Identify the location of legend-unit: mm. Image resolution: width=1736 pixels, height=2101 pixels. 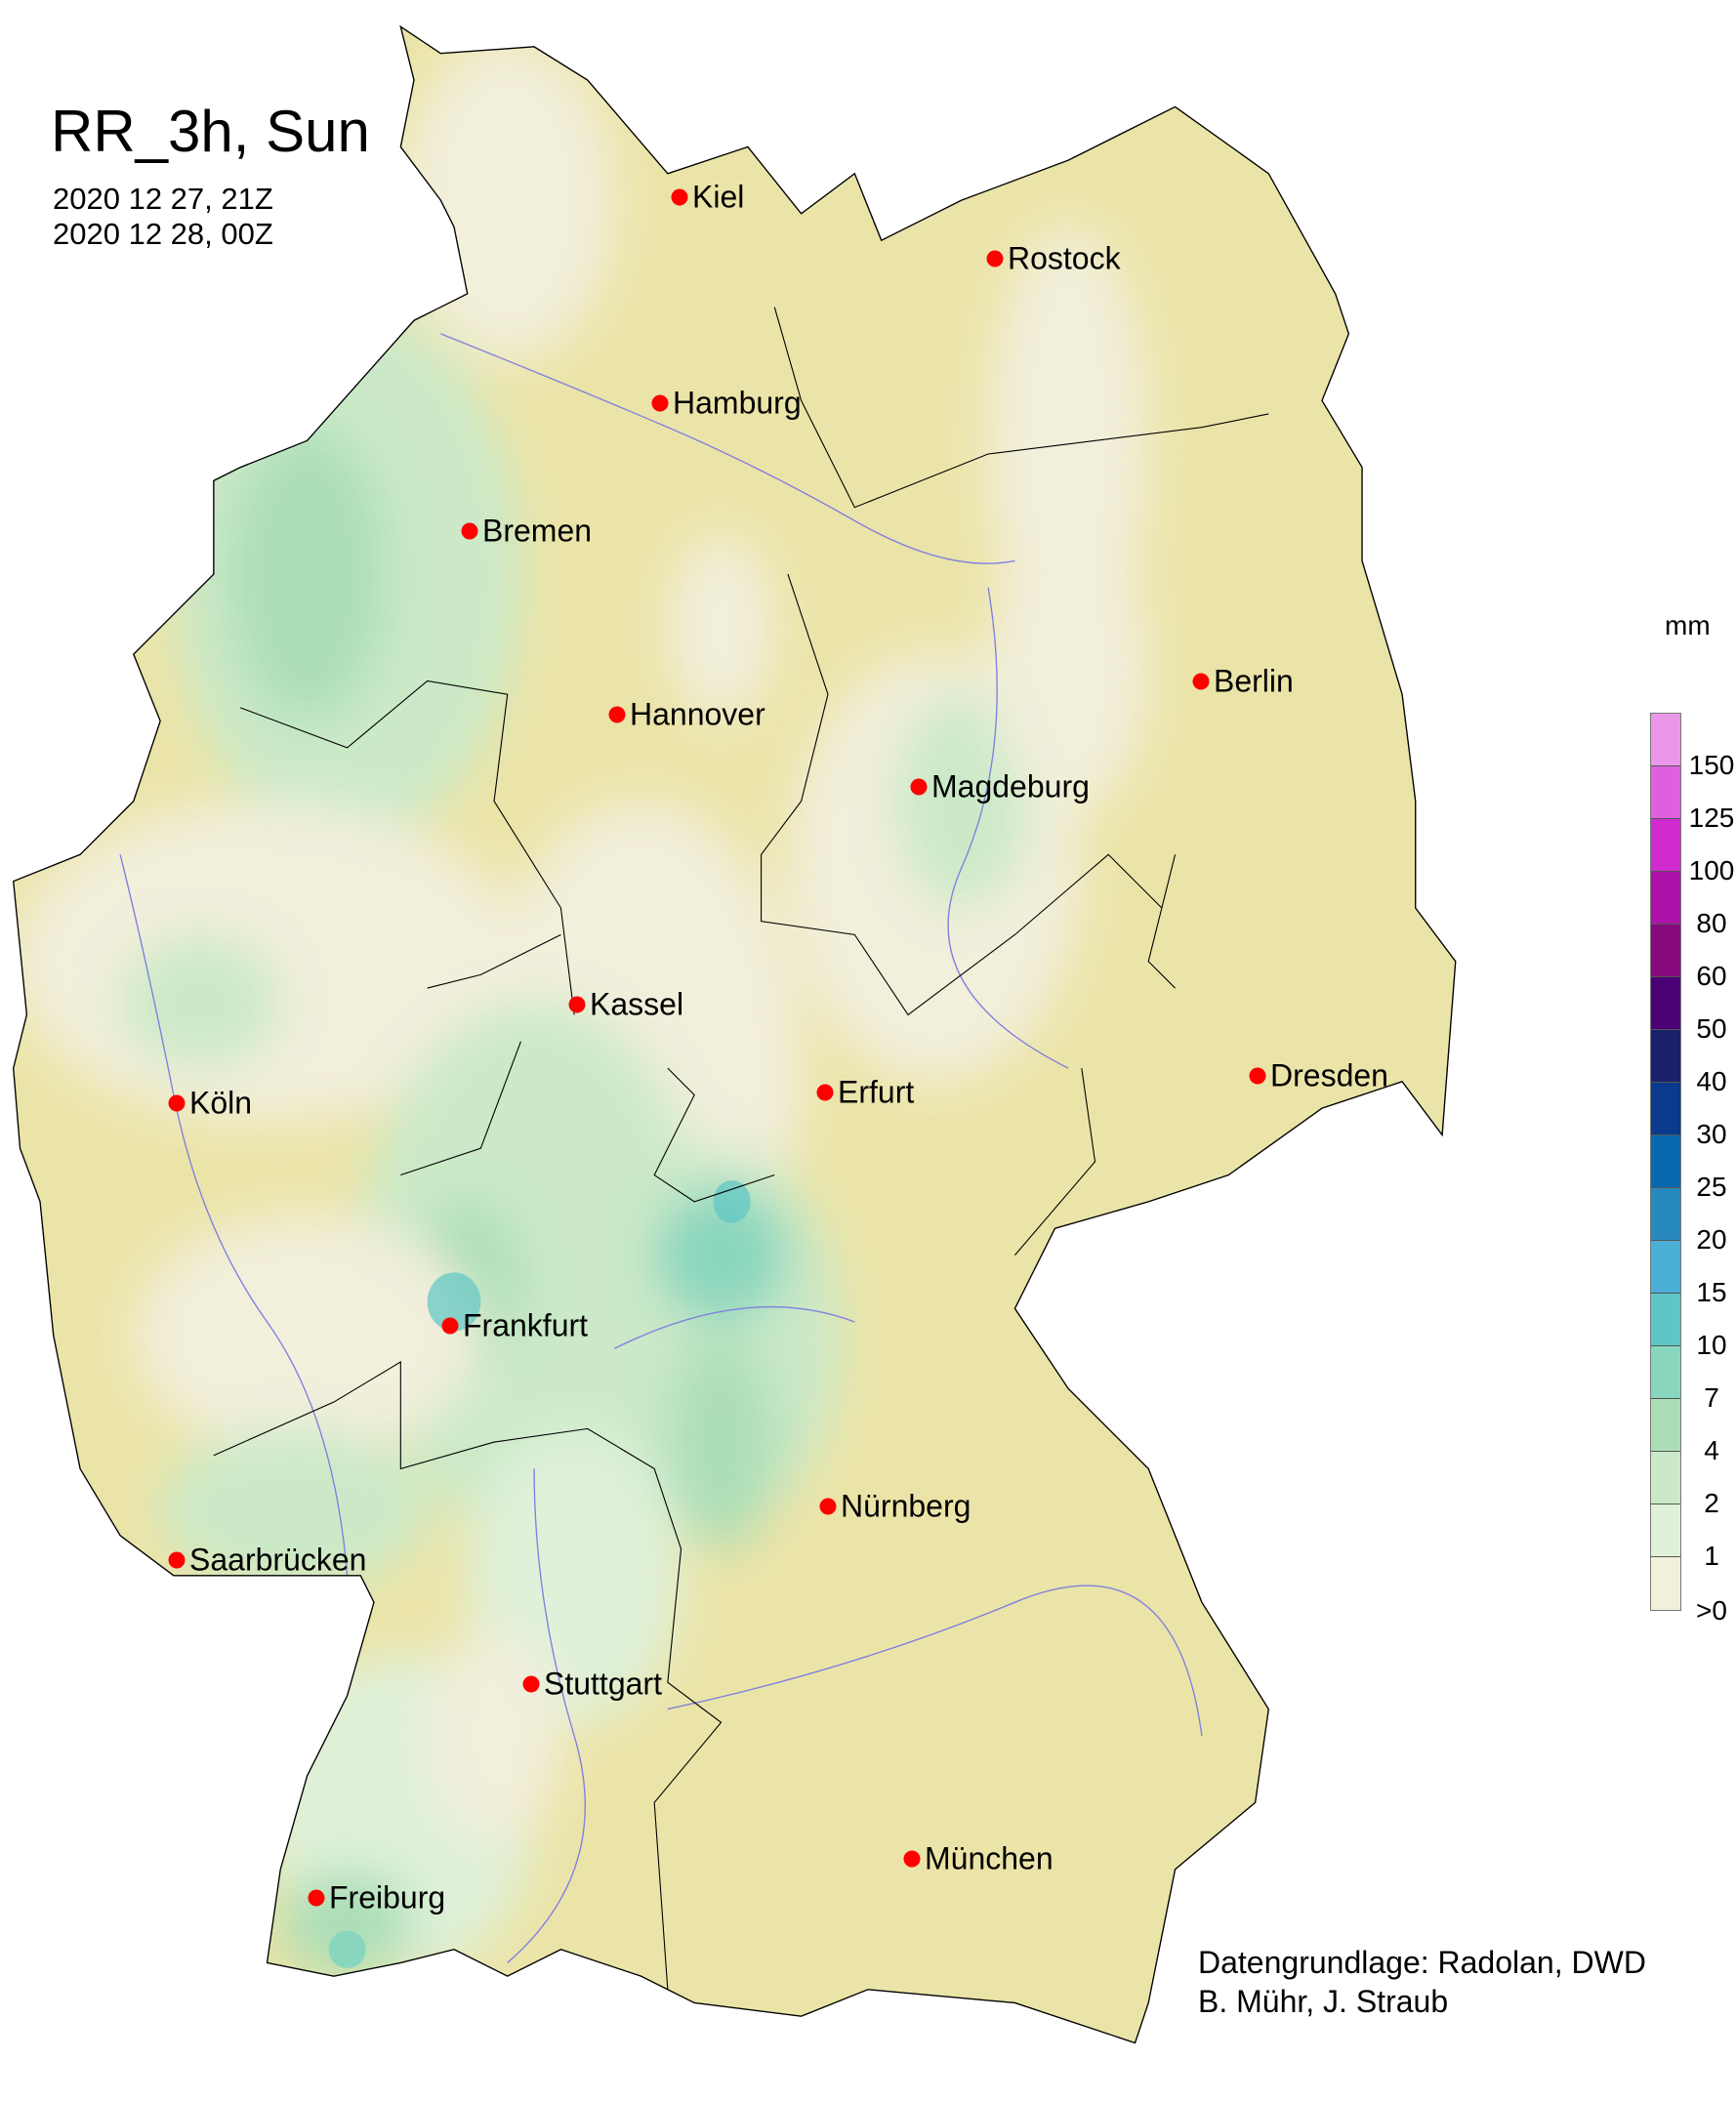
(1688, 625).